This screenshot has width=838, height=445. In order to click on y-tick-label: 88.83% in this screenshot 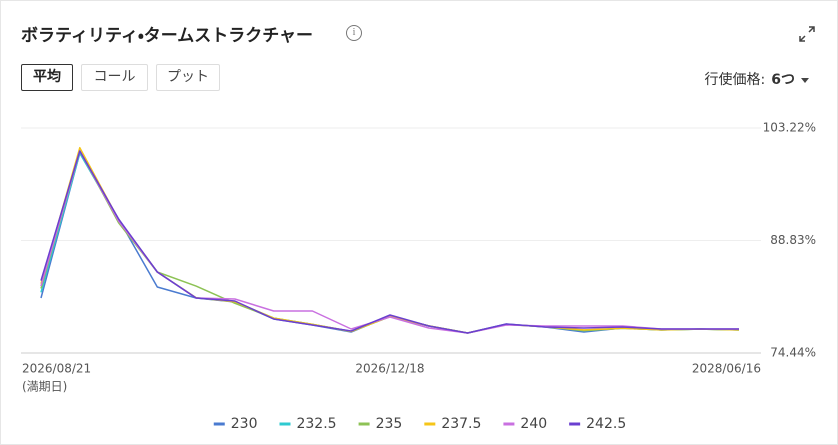, I will do `click(793, 240)`.